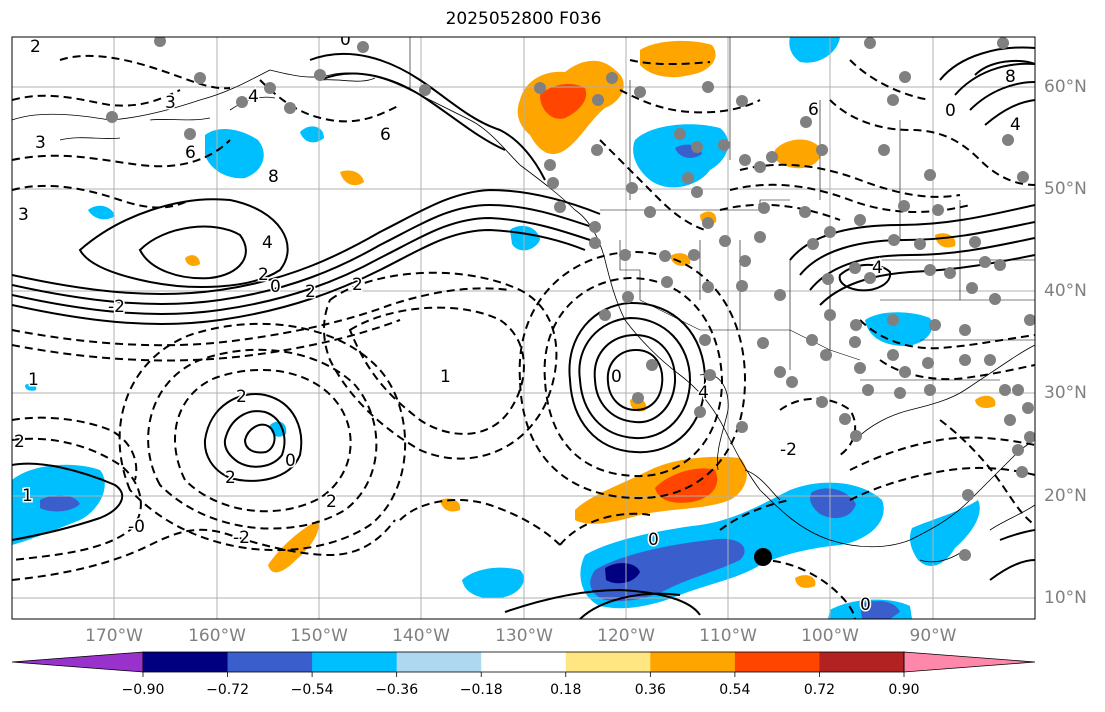 The height and width of the screenshot is (712, 1105). Describe the element at coordinates (143, 690) in the screenshot. I see `colorbar-tick-label: −0.90` at that location.